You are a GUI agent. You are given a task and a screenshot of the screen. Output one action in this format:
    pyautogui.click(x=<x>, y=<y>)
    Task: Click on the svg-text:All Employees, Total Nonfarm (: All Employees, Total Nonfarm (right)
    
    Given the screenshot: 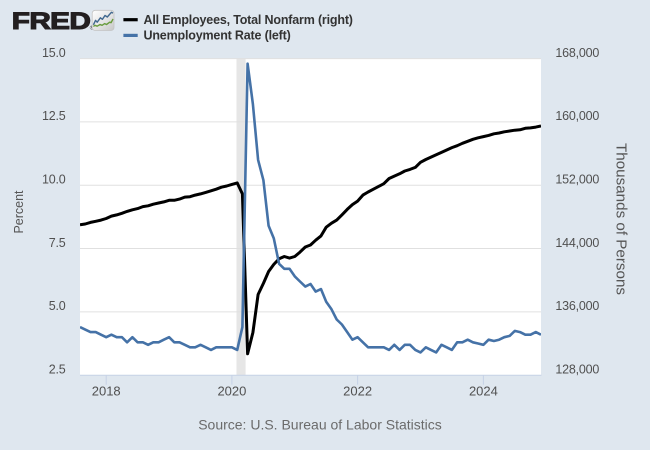 What is the action you would take?
    pyautogui.click(x=248, y=20)
    